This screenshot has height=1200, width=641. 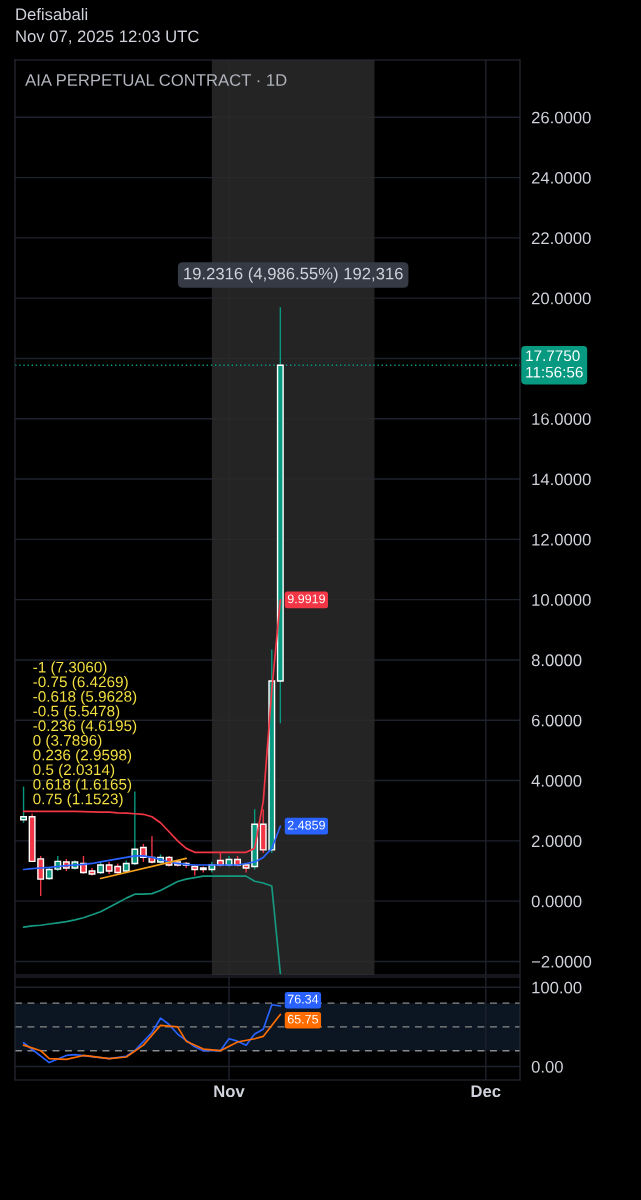 I want to click on y-tick-label: 8.0000, so click(x=556, y=660).